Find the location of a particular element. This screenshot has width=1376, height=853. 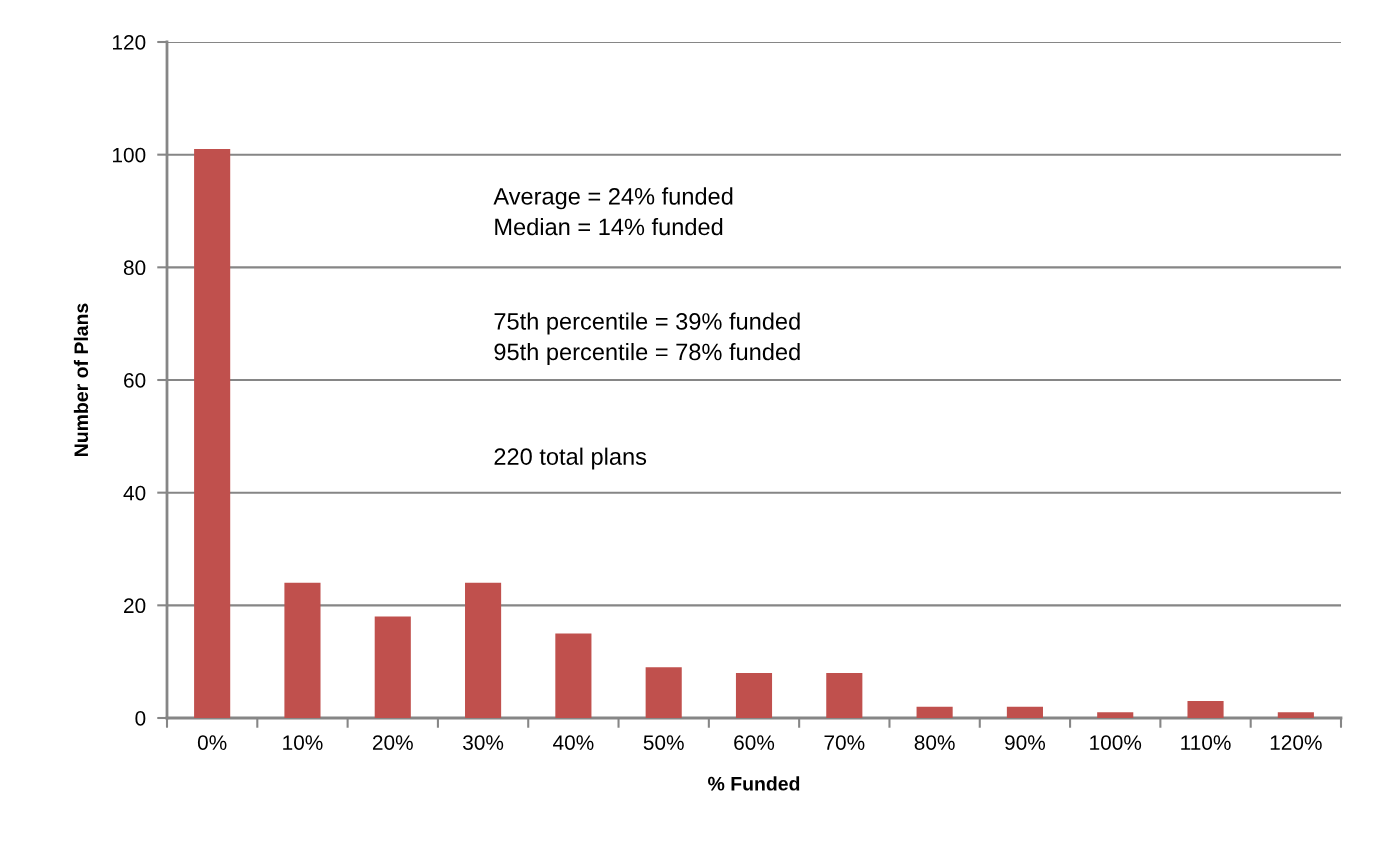

y-tick-label: 0 is located at coordinates (140, 718).